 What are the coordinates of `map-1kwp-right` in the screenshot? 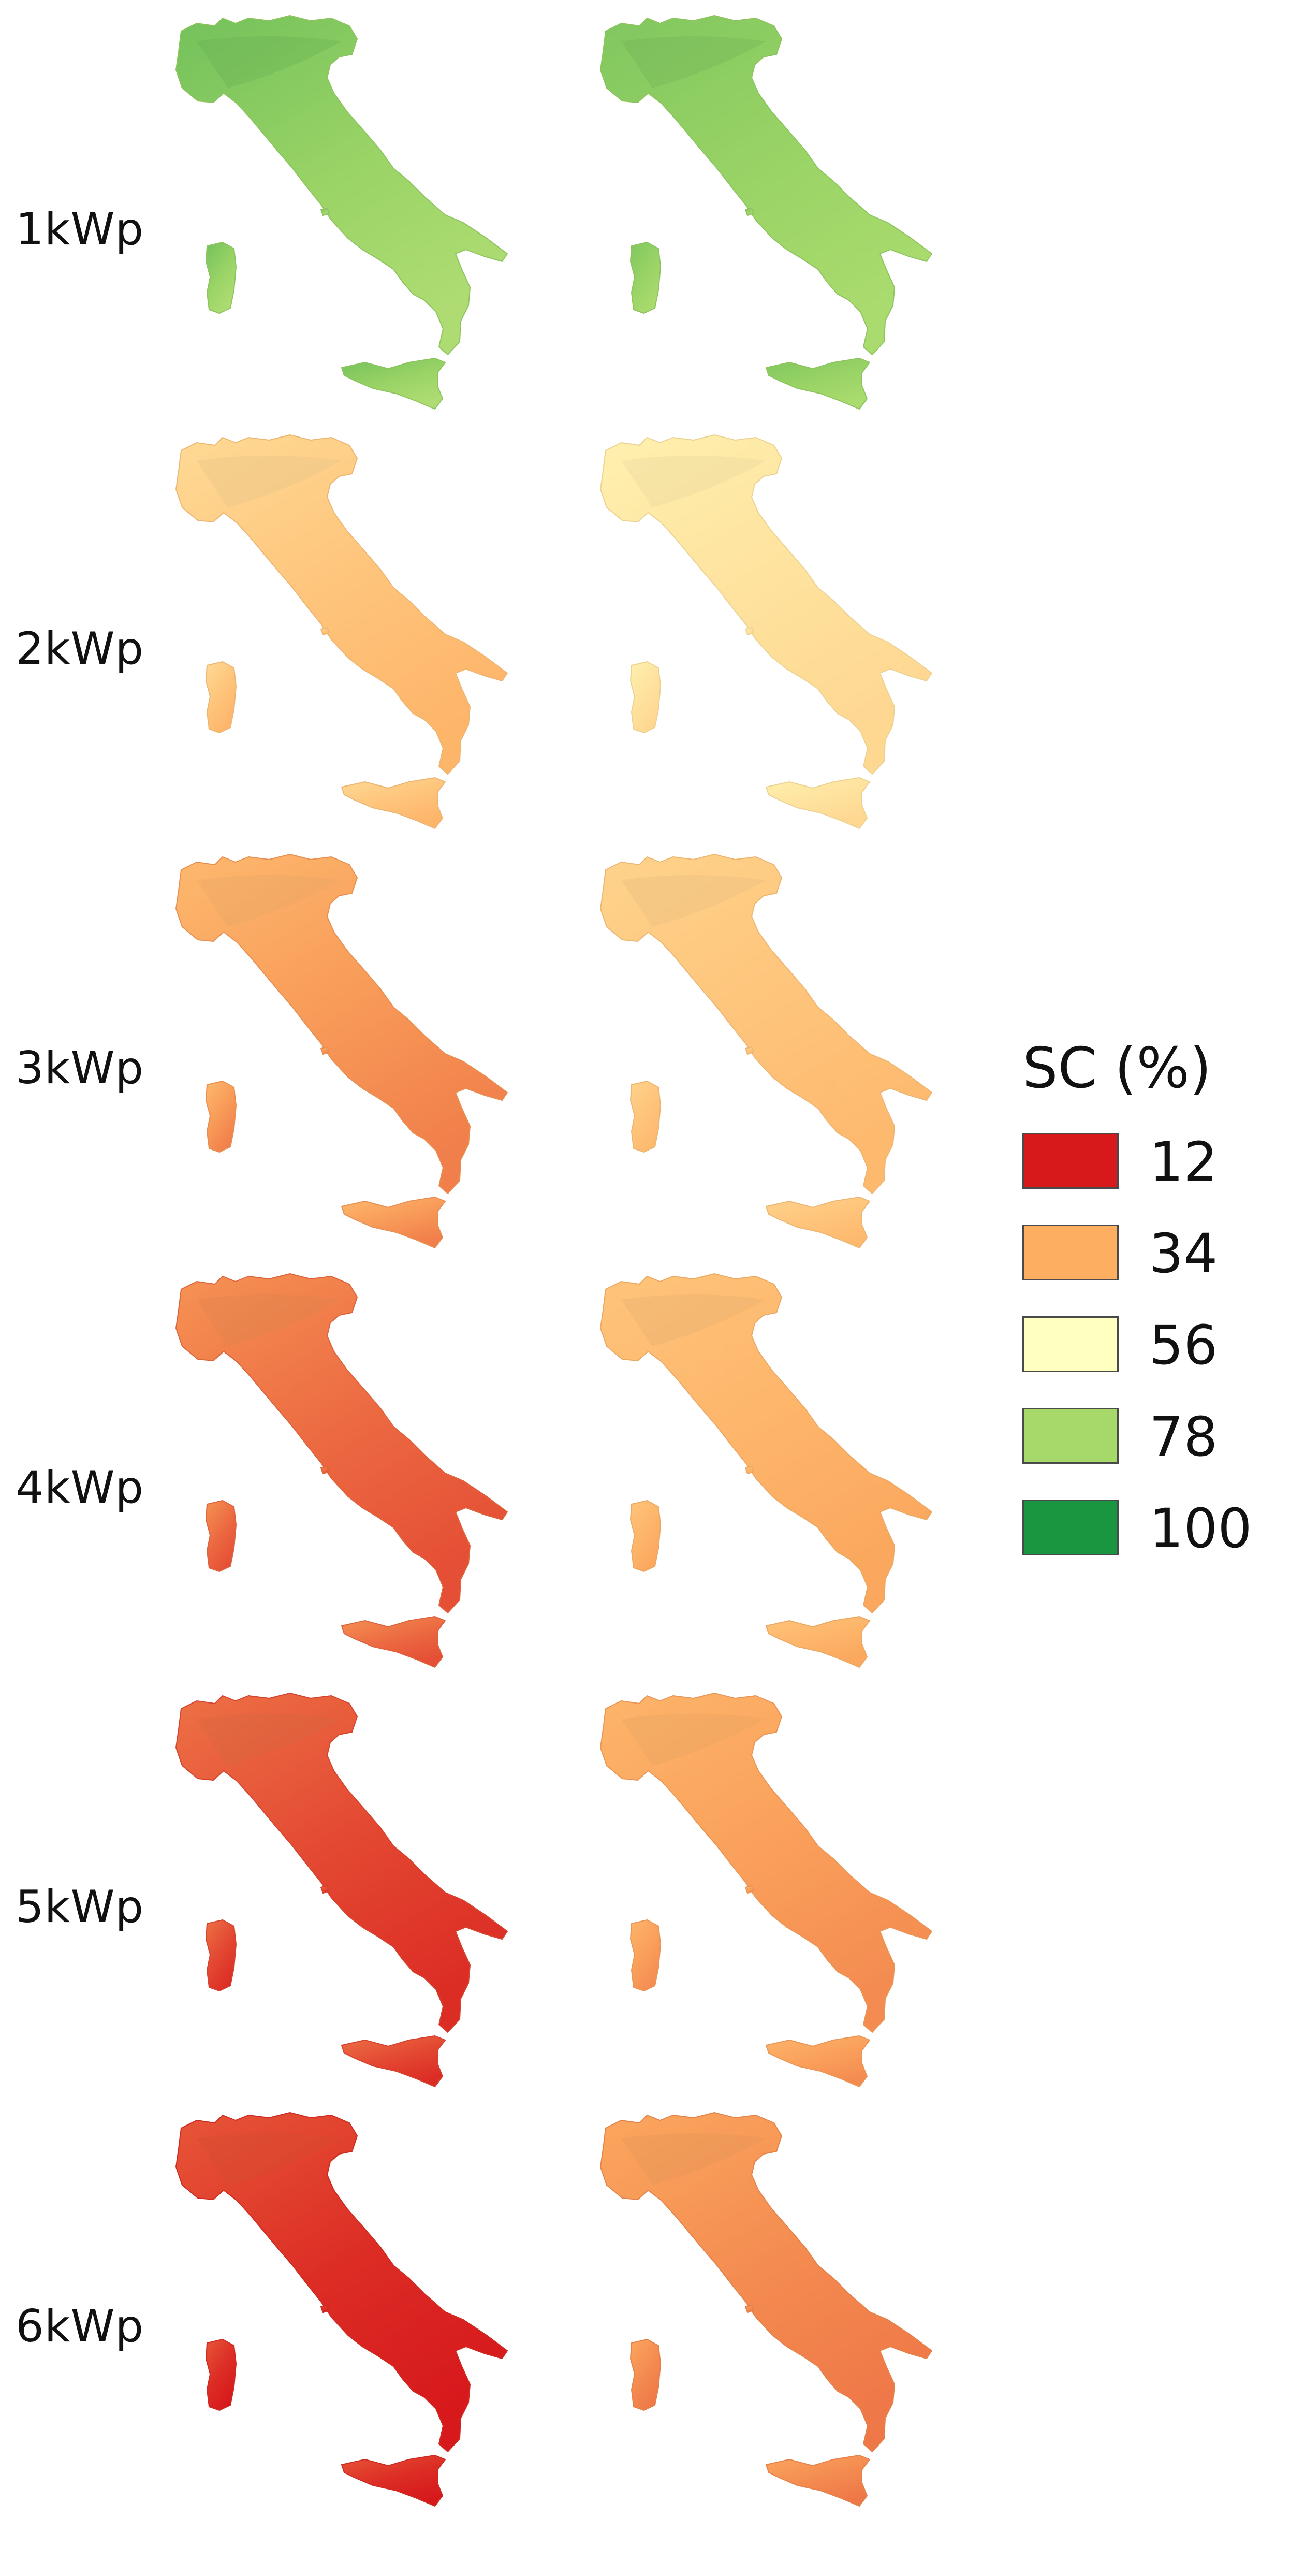 It's located at (766, 213).